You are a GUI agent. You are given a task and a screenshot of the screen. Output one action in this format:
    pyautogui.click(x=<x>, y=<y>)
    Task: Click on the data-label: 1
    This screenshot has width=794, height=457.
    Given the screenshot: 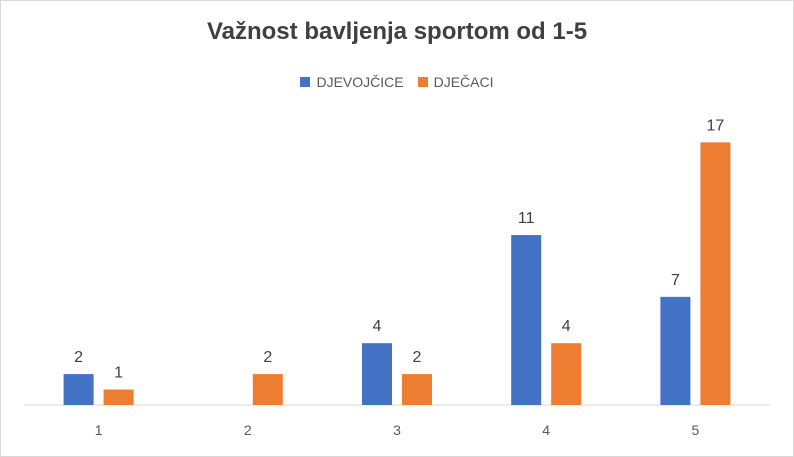 What is the action you would take?
    pyautogui.click(x=118, y=373)
    